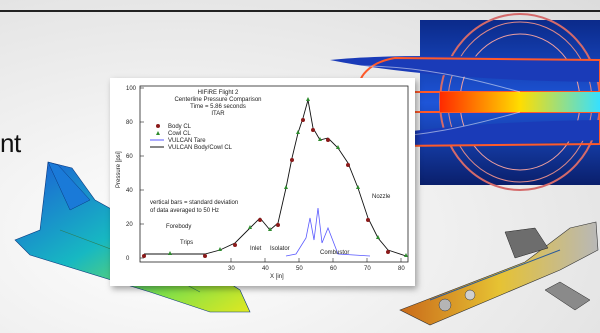 The width and height of the screenshot is (600, 333). Describe the element at coordinates (334, 253) in the screenshot. I see `region-combustor: Combustor` at that location.